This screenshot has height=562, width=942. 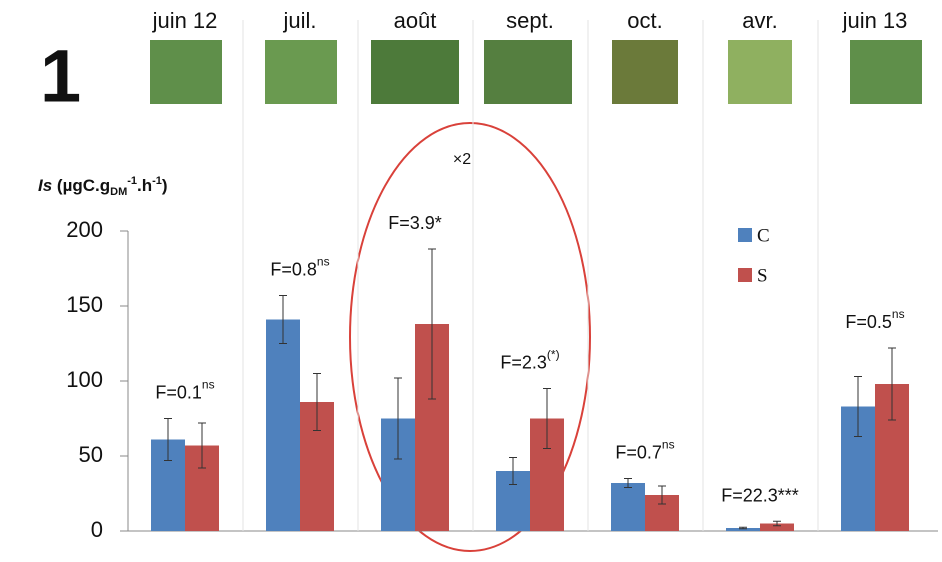 I want to click on f-statistic-value: F=22.3***, so click(x=760, y=495).